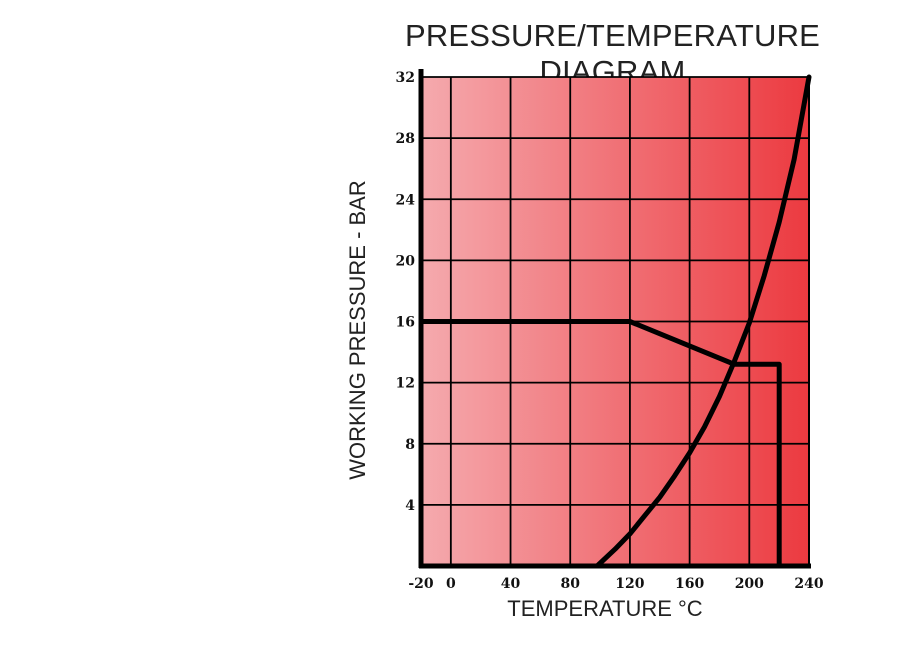 This screenshot has width=909, height=645. What do you see at coordinates (451, 584) in the screenshot?
I see `x-tick-label: 0` at bounding box center [451, 584].